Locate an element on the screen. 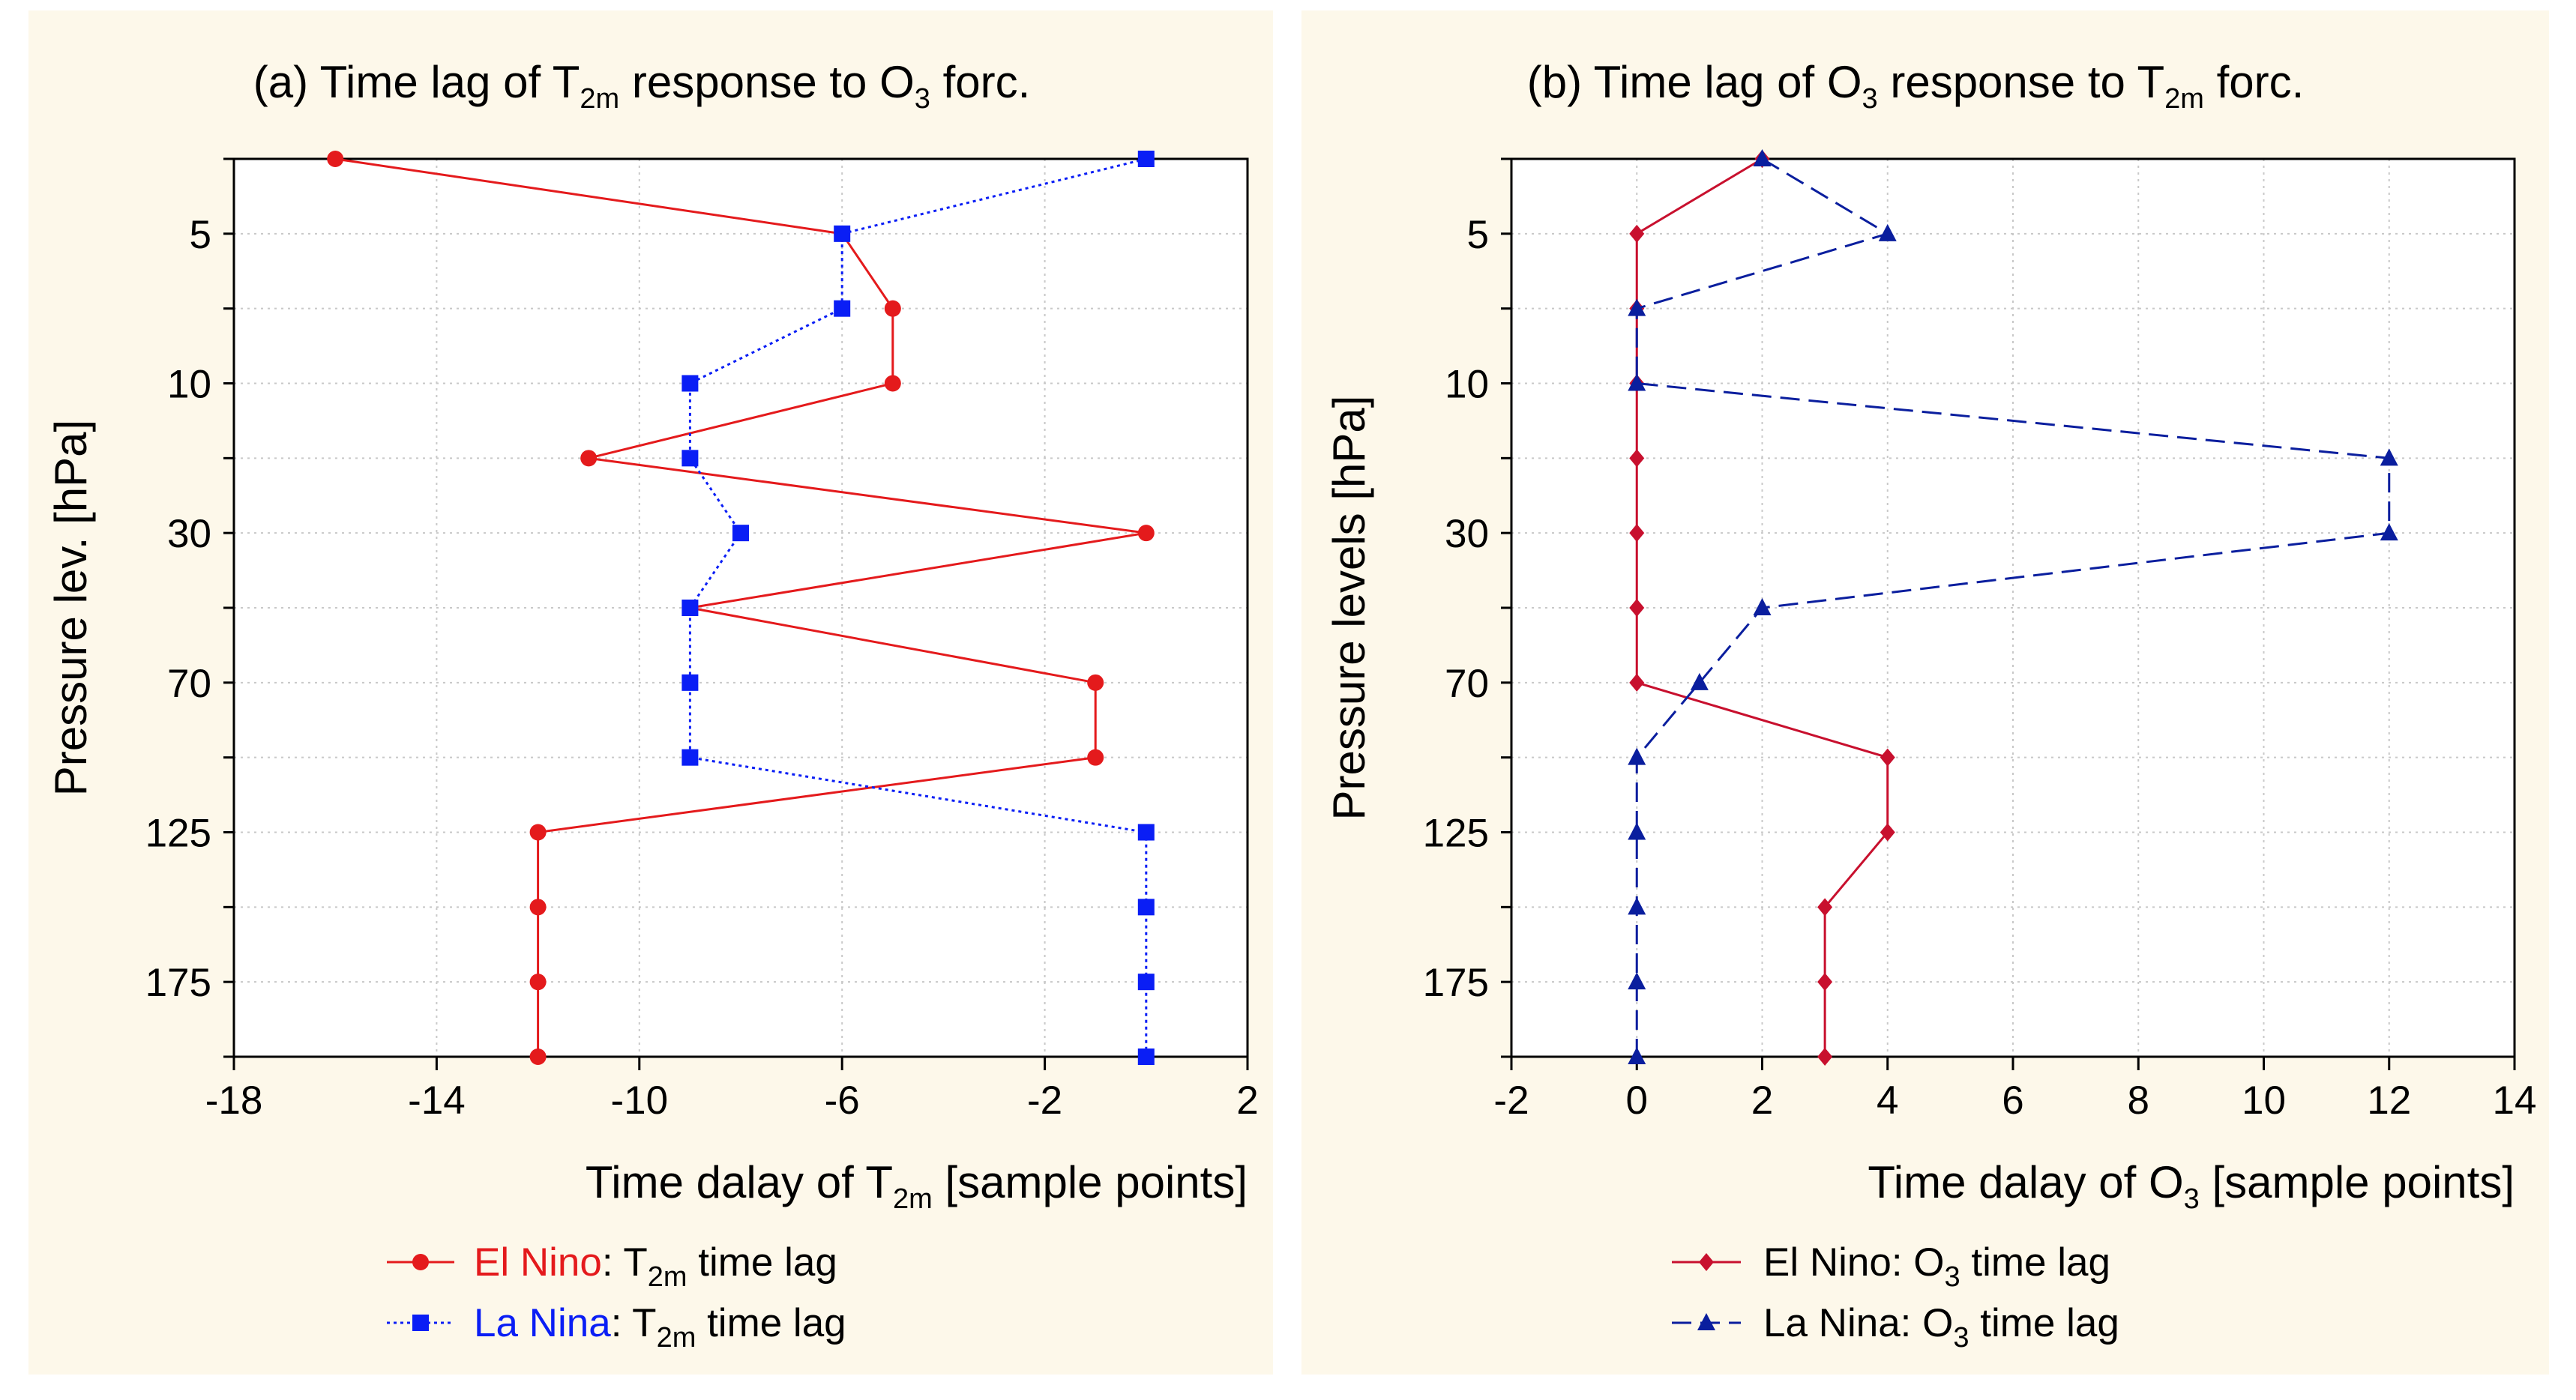 The image size is (2576, 1400). legend-label: El Nino: O3 time lag is located at coordinates (1937, 1266).